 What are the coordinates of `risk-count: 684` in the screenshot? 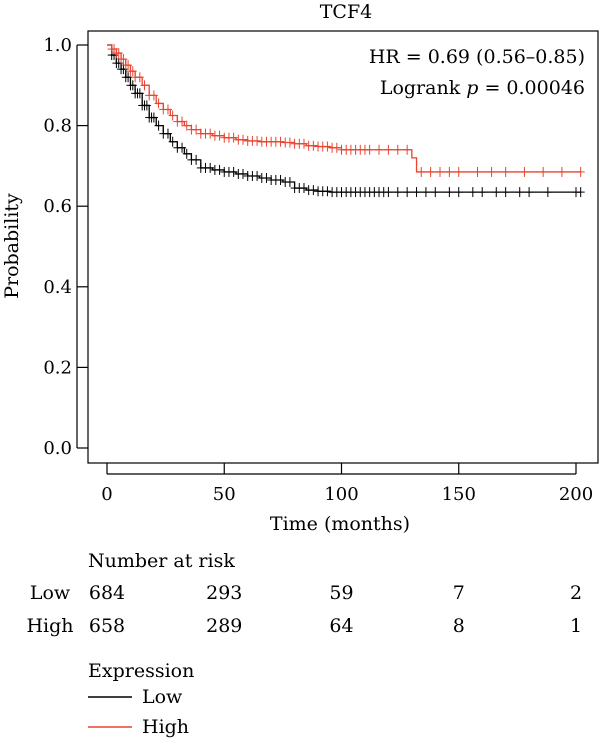 It's located at (107, 593).